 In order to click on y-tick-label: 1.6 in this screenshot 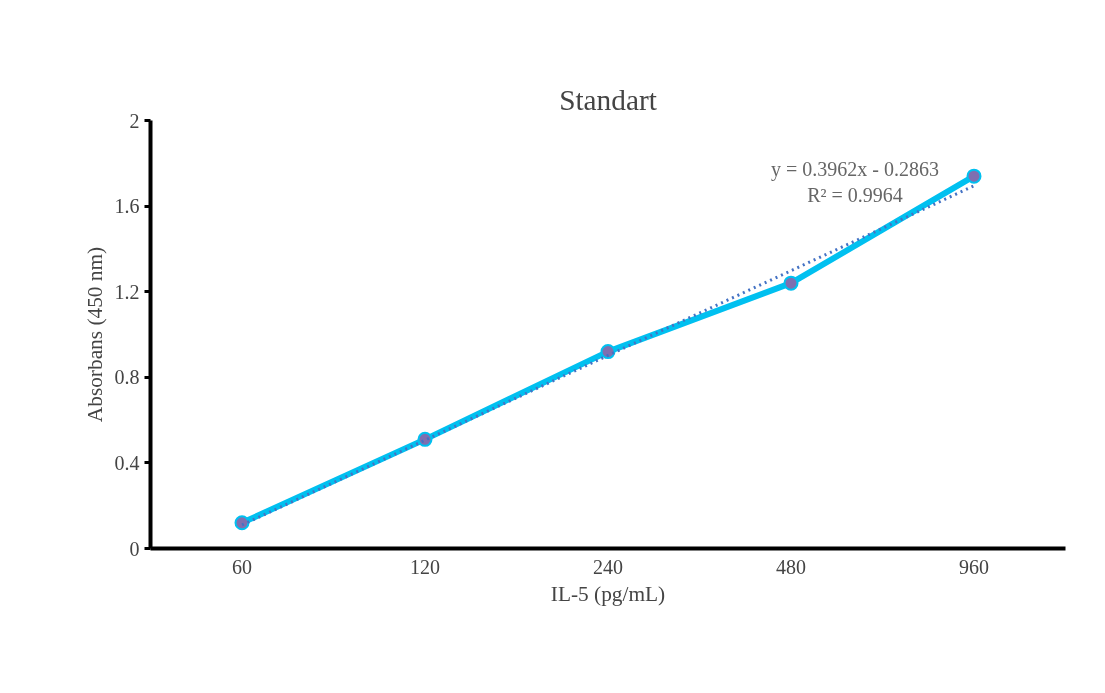, I will do `click(127, 206)`.